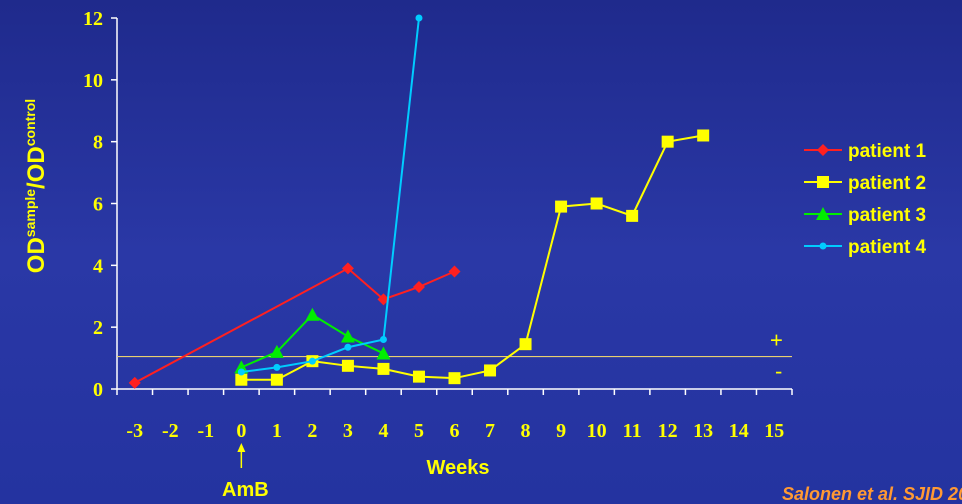  Describe the element at coordinates (36, 167) in the screenshot. I see `y-axis-label-od-slash: /OD` at that location.